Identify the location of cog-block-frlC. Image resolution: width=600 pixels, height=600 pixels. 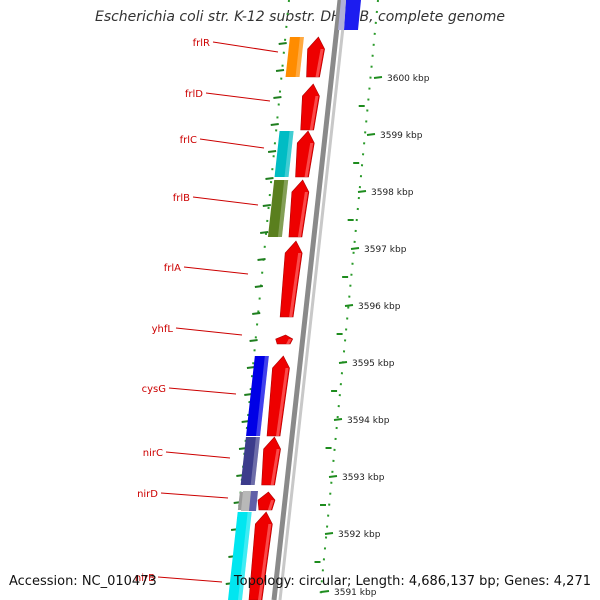
(284, 154).